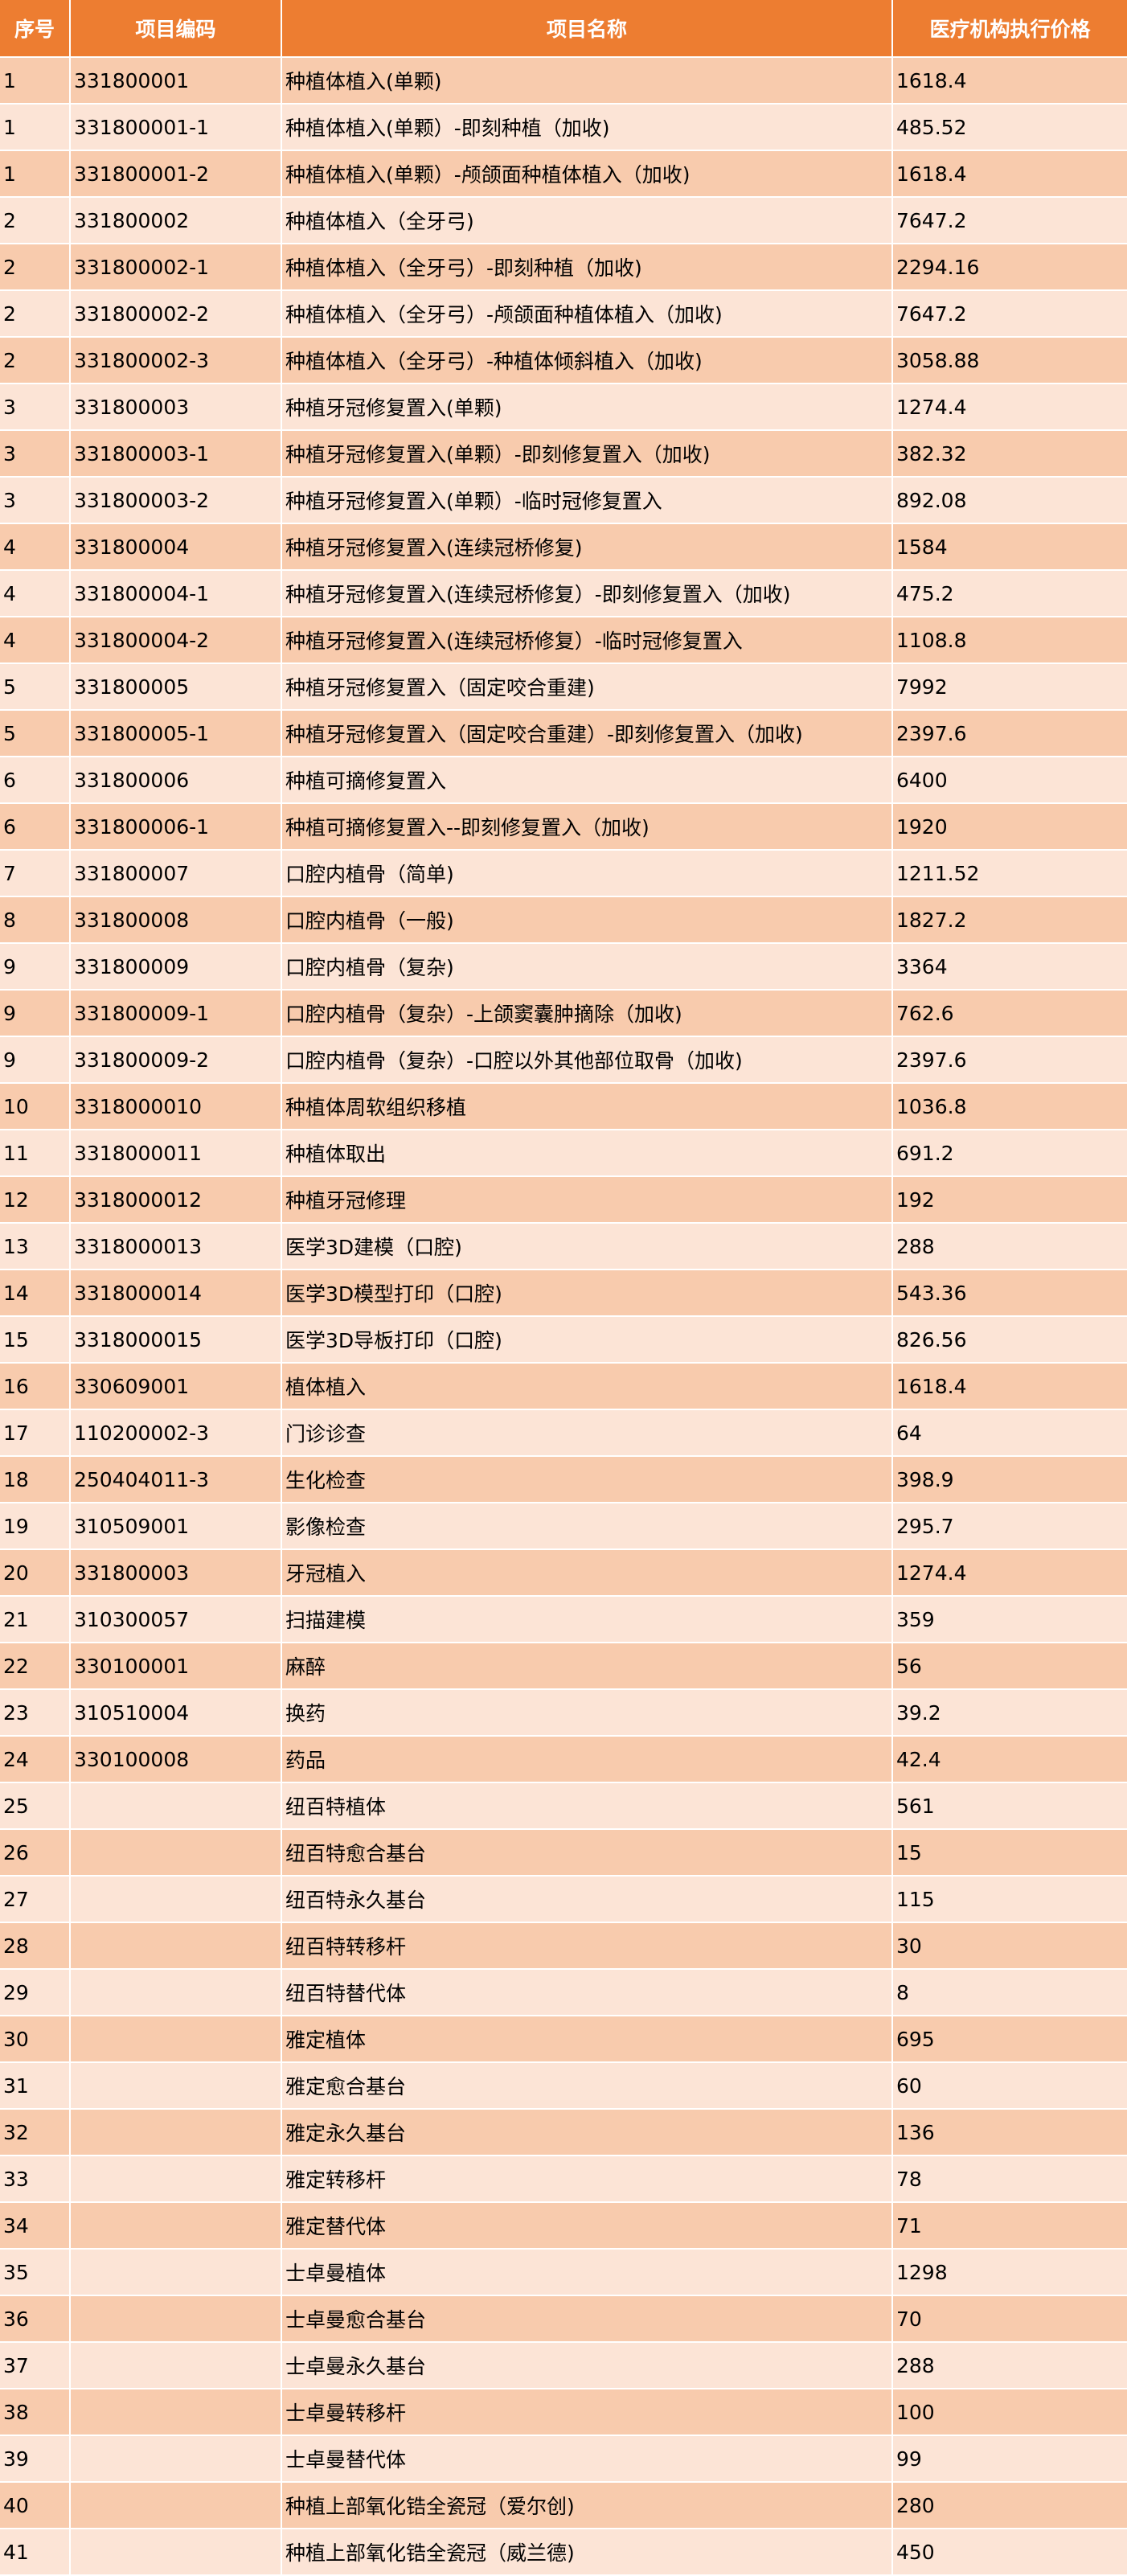  Describe the element at coordinates (1009, 2458) in the screenshot. I see `cell-price: 99` at that location.